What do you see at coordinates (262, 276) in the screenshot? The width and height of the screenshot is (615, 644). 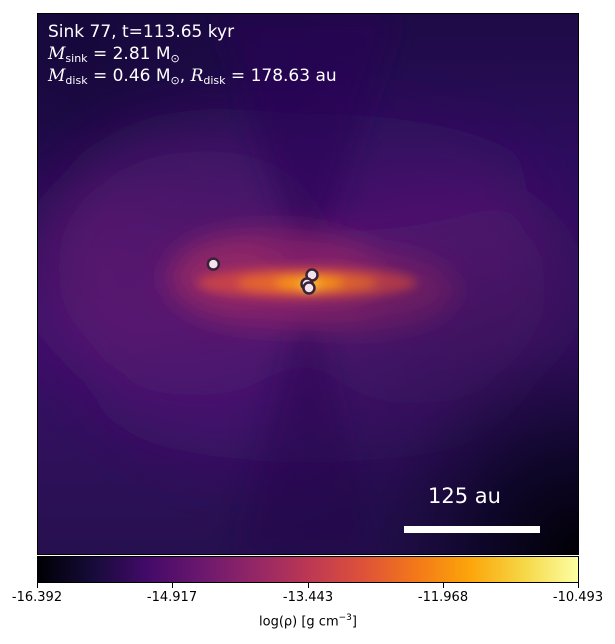 I see `sink-markers` at bounding box center [262, 276].